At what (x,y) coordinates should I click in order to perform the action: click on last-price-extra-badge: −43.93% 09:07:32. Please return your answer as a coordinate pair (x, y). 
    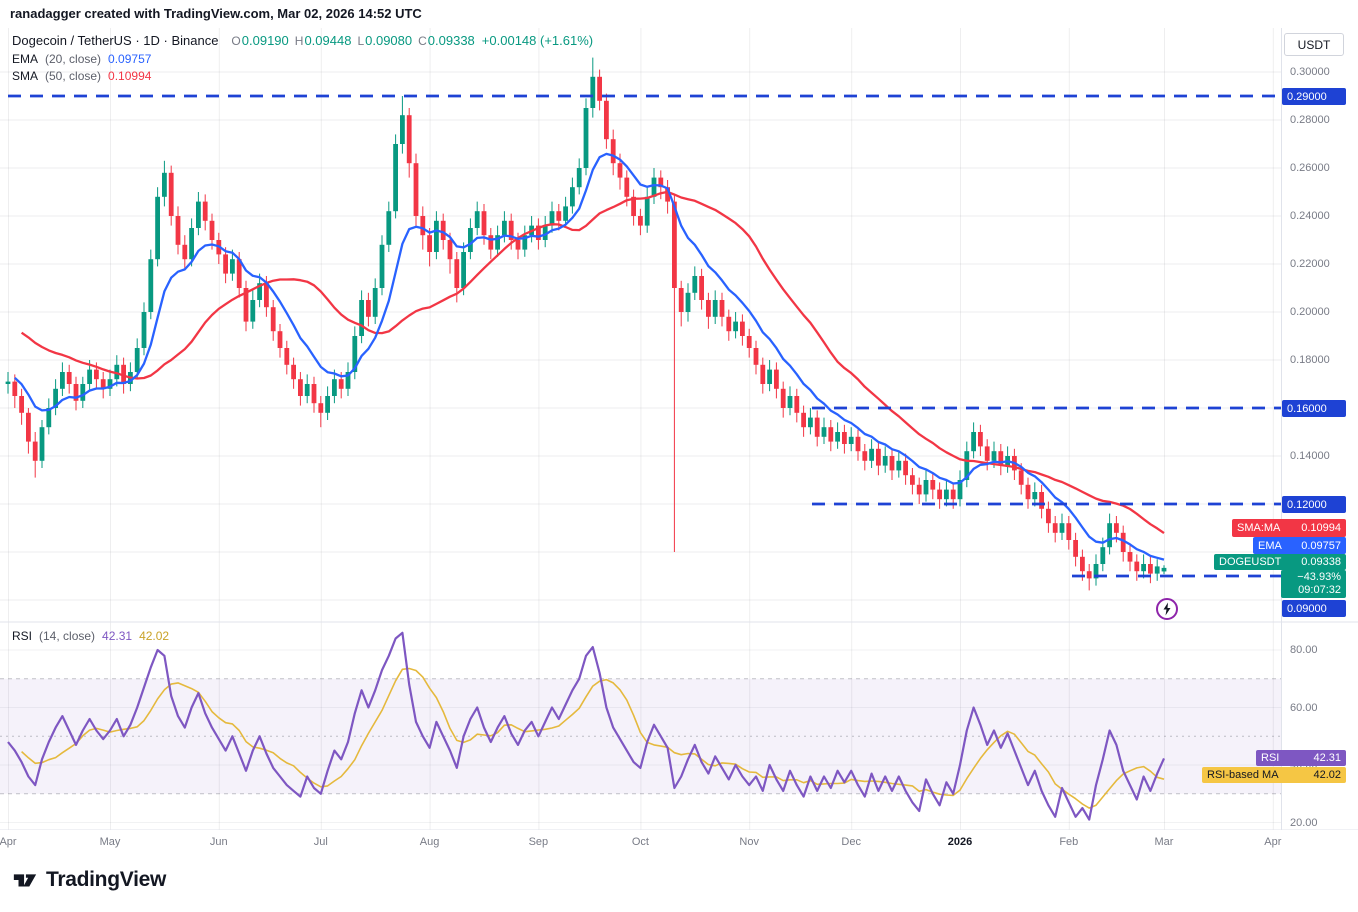
    Looking at the image, I should click on (1313, 584).